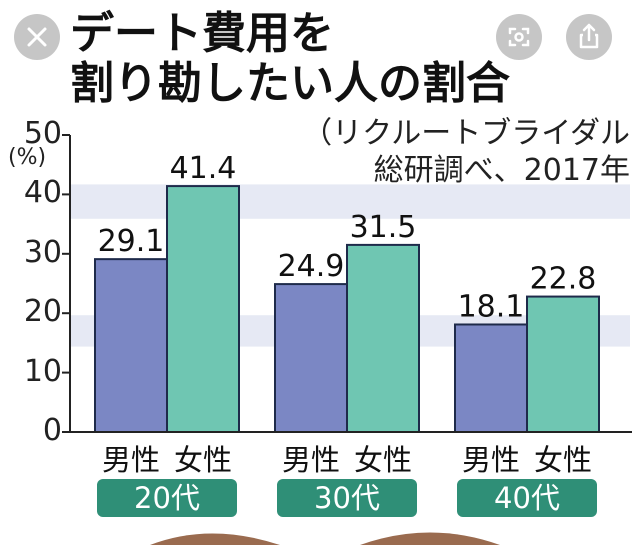 The width and height of the screenshot is (640, 545). What do you see at coordinates (27, 157) in the screenshot?
I see `y-axis-unit-label: (%)` at bounding box center [27, 157].